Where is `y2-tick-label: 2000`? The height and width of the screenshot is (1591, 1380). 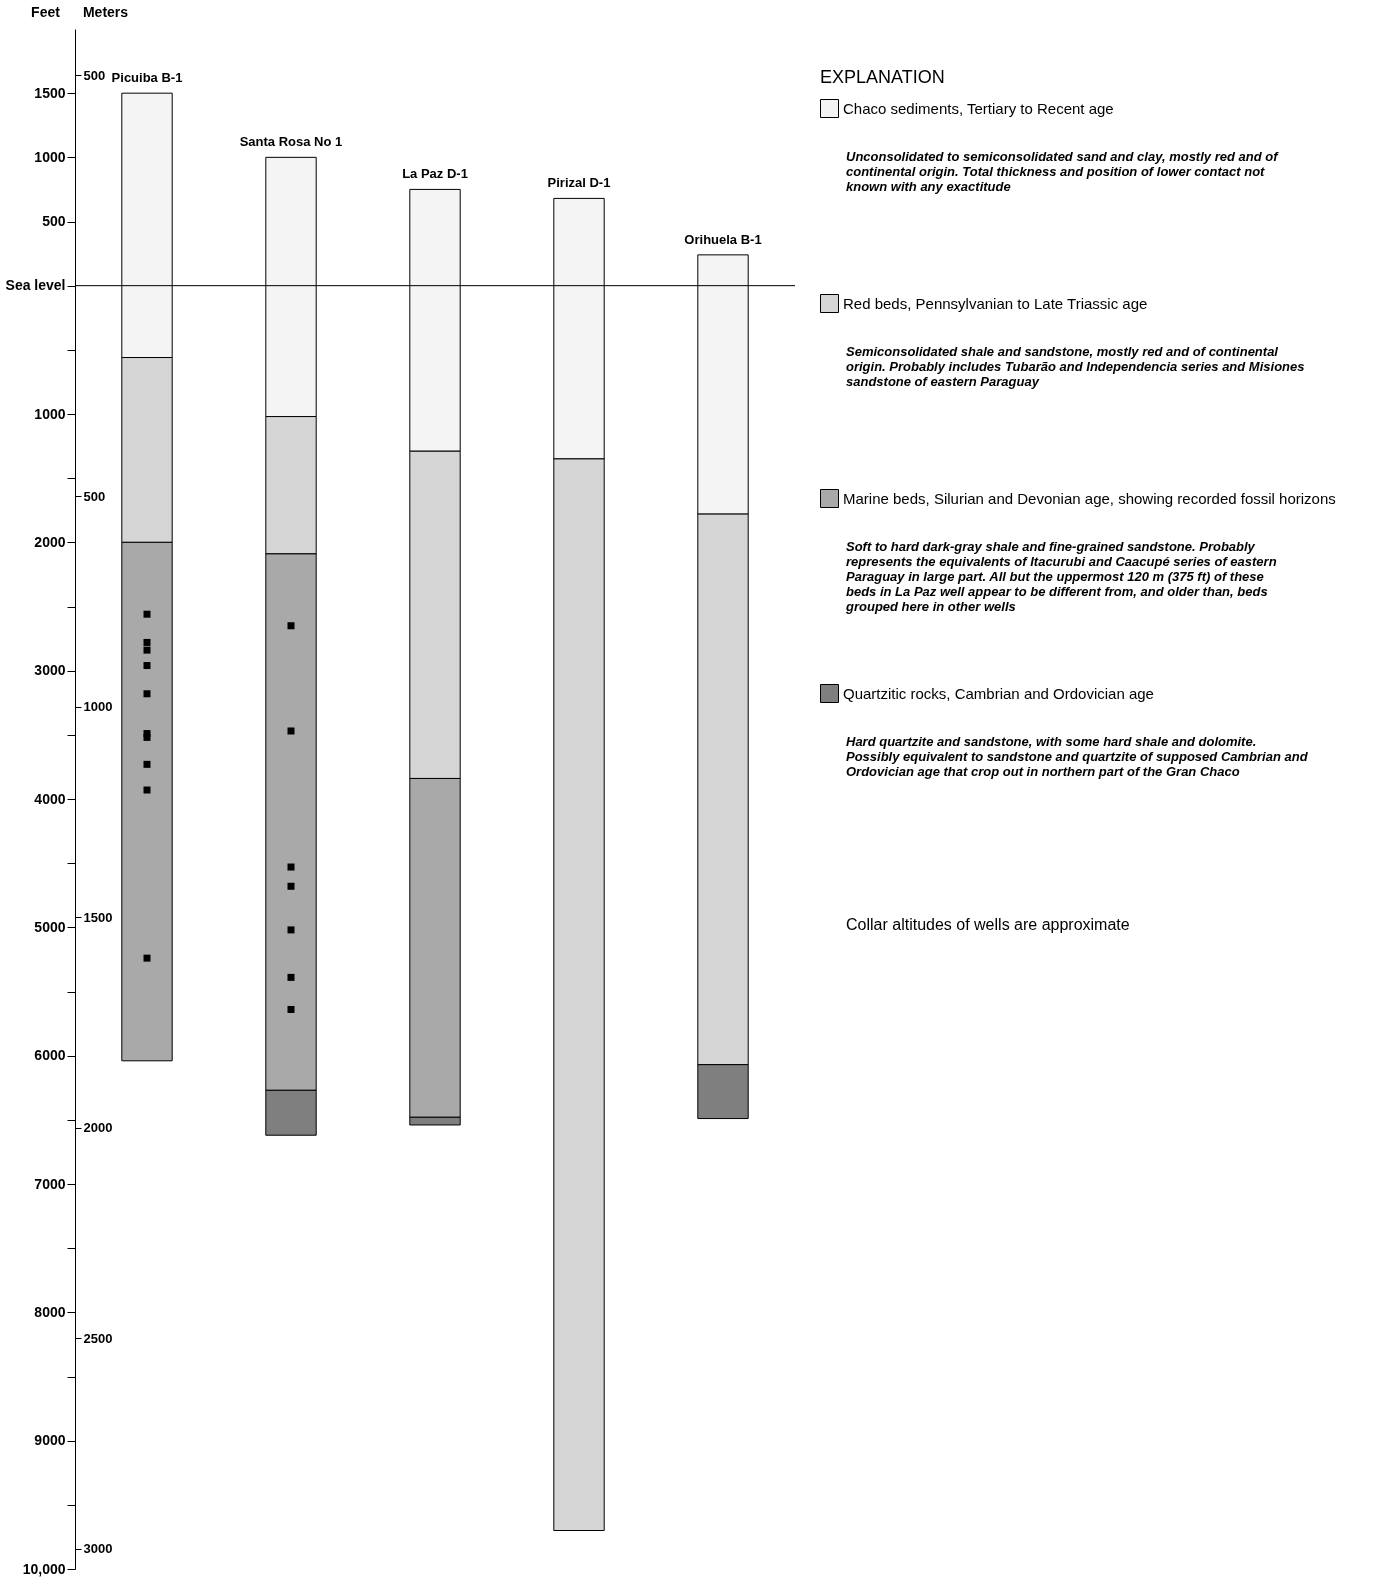 y2-tick-label: 2000 is located at coordinates (98, 1128).